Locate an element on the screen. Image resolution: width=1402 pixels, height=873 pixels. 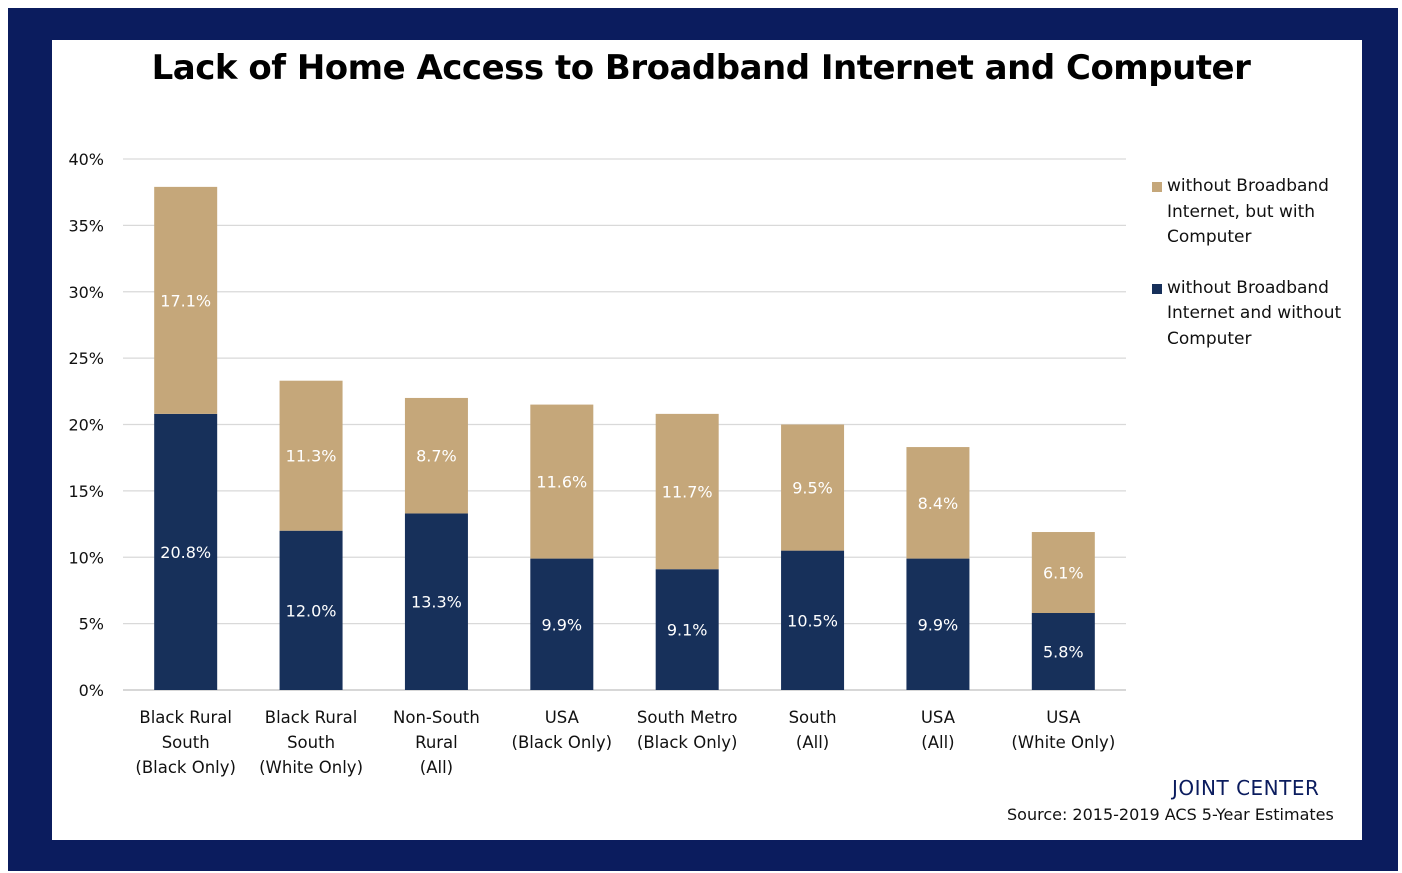
legend-swatch-without-computer is located at coordinates (1157, 288).